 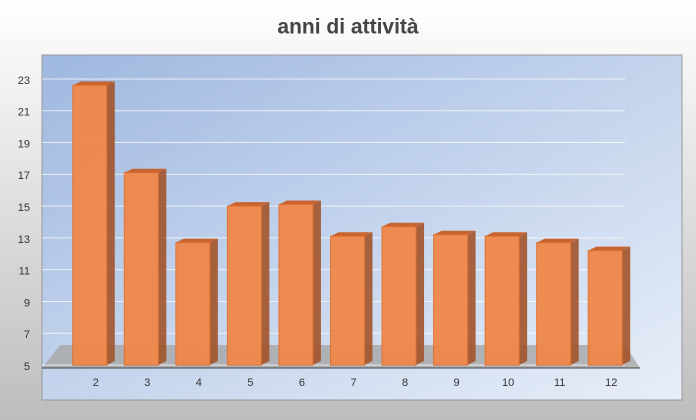 What do you see at coordinates (250, 383) in the screenshot?
I see `x-tick-label: 5` at bounding box center [250, 383].